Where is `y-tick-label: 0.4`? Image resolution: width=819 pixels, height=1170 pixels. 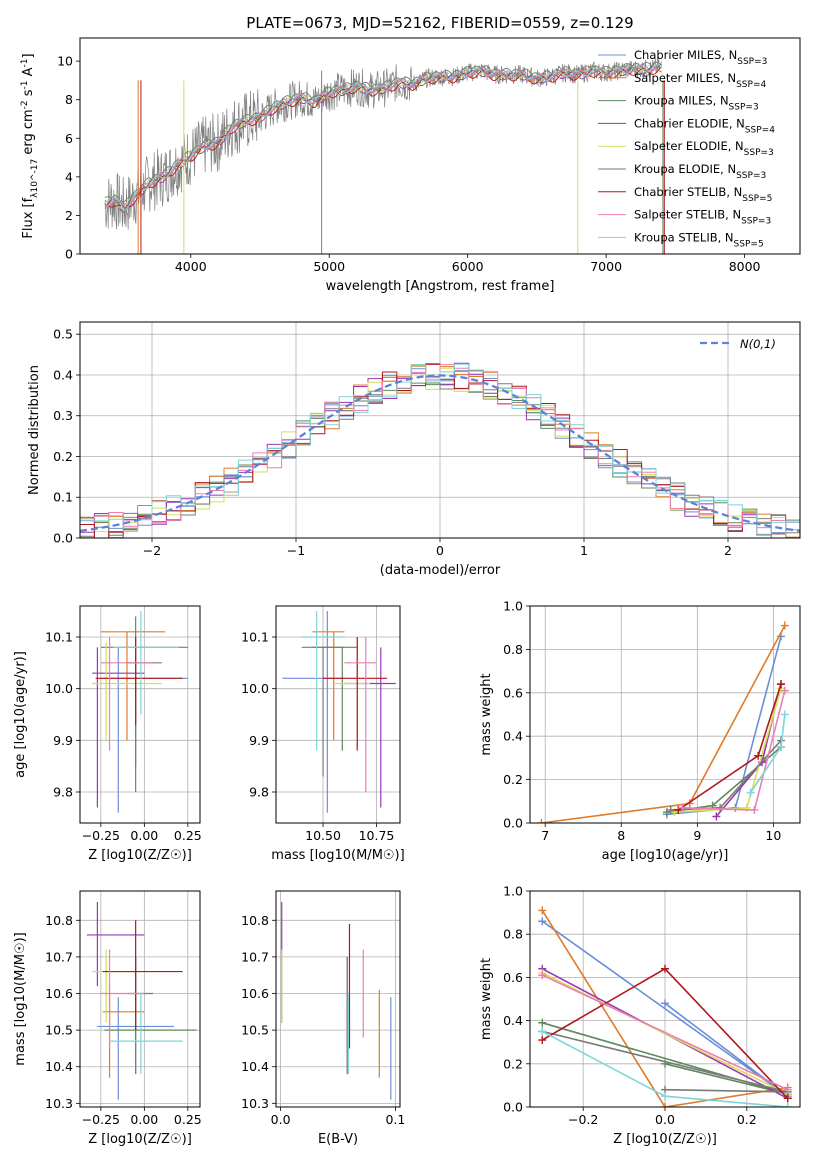
y-tick-label: 0.4 is located at coordinates (63, 374).